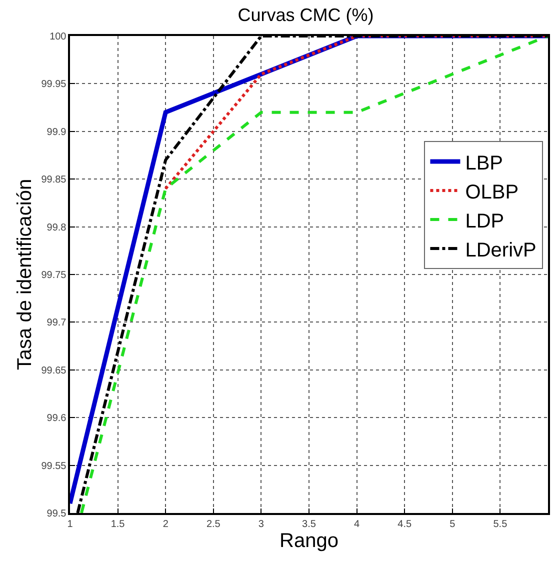 This screenshot has width=556, height=563. What do you see at coordinates (306, 15) in the screenshot?
I see `chart-title: Curvas CMC (%)` at bounding box center [306, 15].